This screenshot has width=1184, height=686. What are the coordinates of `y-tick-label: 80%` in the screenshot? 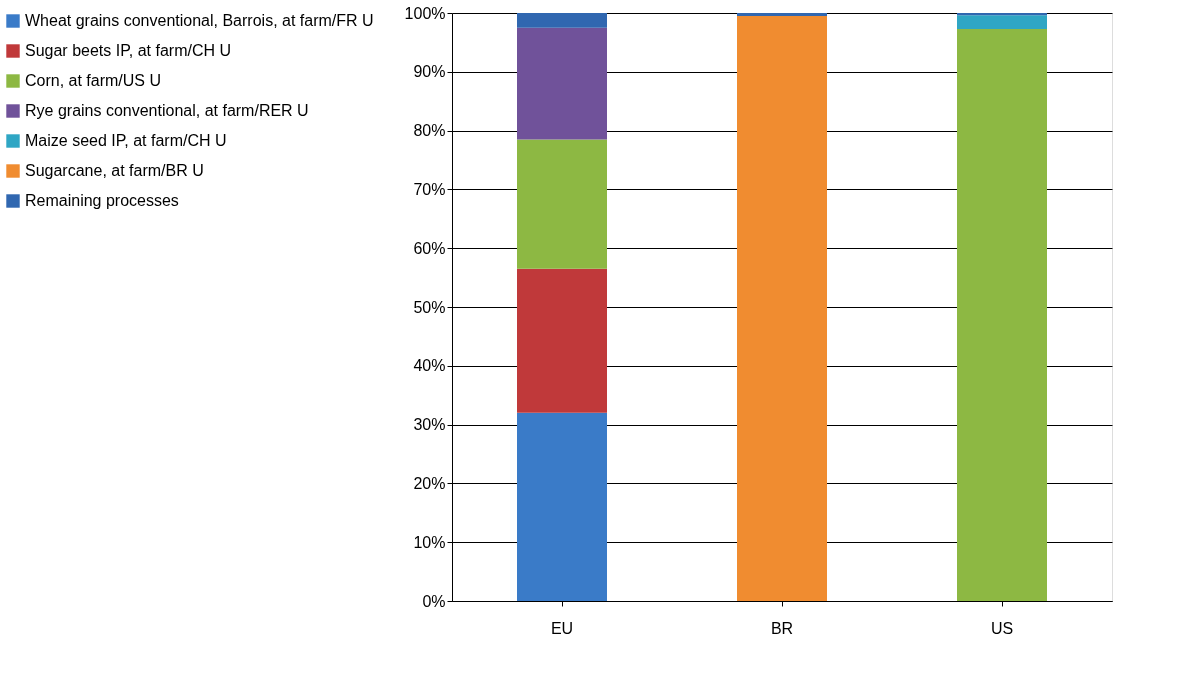 It's located at (429, 131).